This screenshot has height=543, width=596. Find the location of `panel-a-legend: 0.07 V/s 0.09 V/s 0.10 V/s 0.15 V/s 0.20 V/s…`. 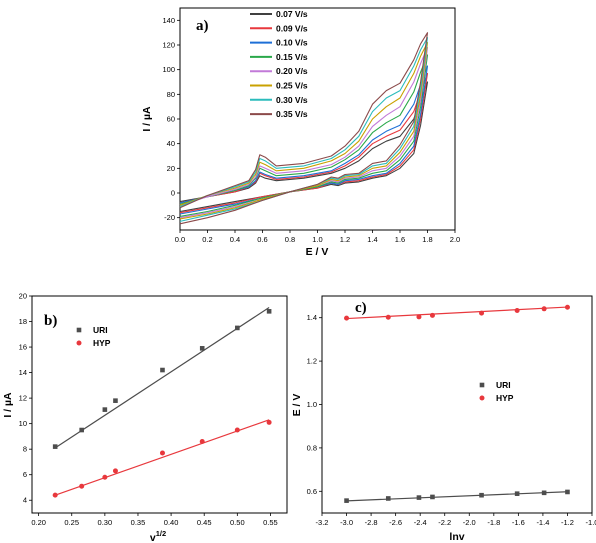

panel-a-legend: 0.07 V/s 0.09 V/s 0.10 V/s 0.15 V/s 0.20 V/s… is located at coordinates (279, 64).